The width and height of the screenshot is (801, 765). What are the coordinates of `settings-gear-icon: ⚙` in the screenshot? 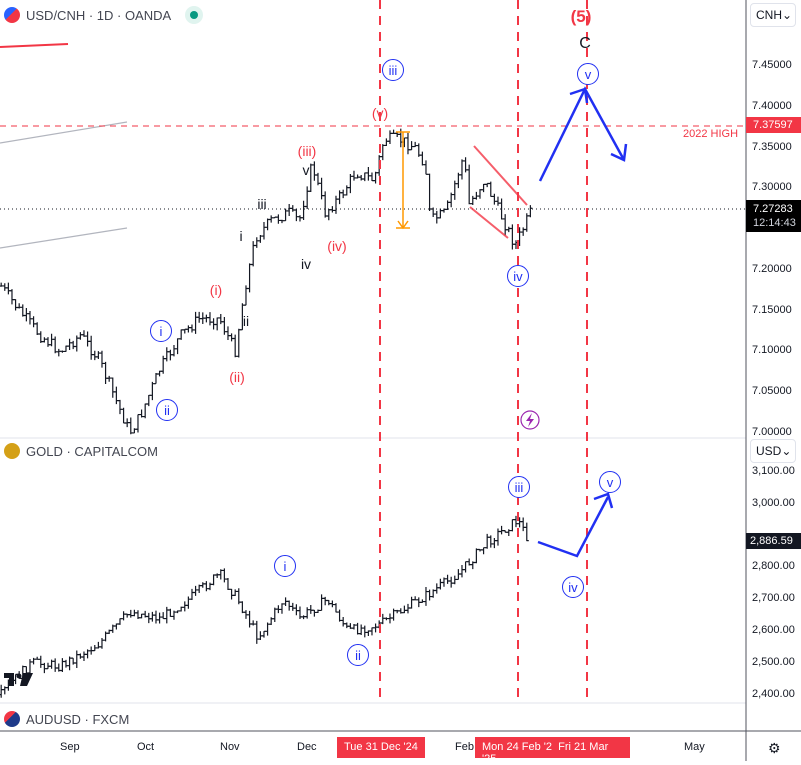 It's located at (774, 748).